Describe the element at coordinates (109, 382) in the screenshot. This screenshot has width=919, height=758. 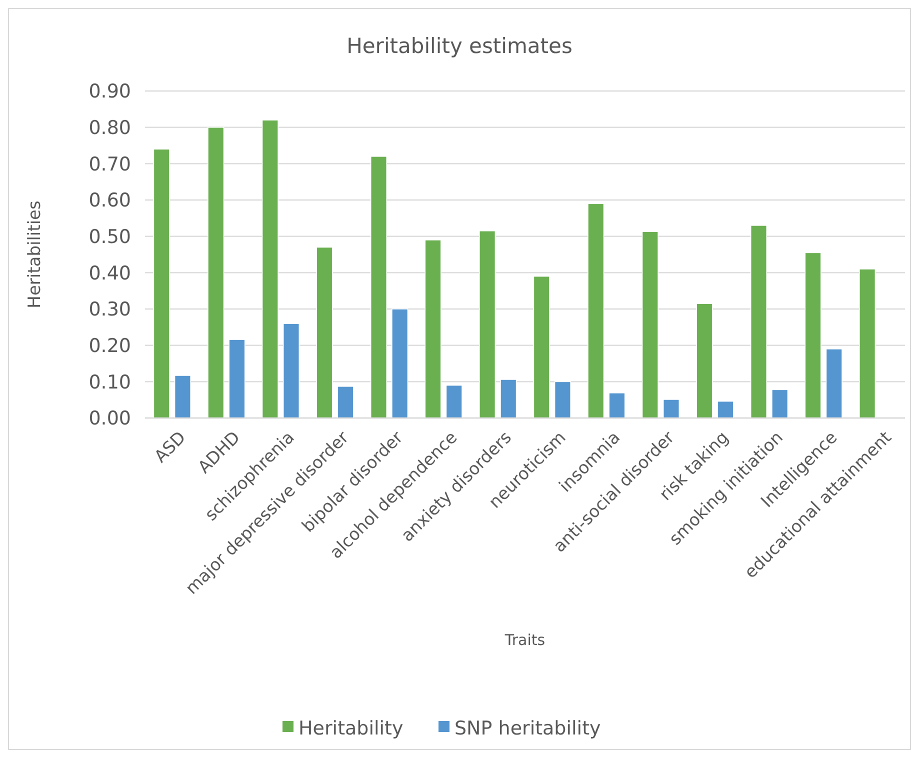
I see `y-tick-label: 0.10` at that location.